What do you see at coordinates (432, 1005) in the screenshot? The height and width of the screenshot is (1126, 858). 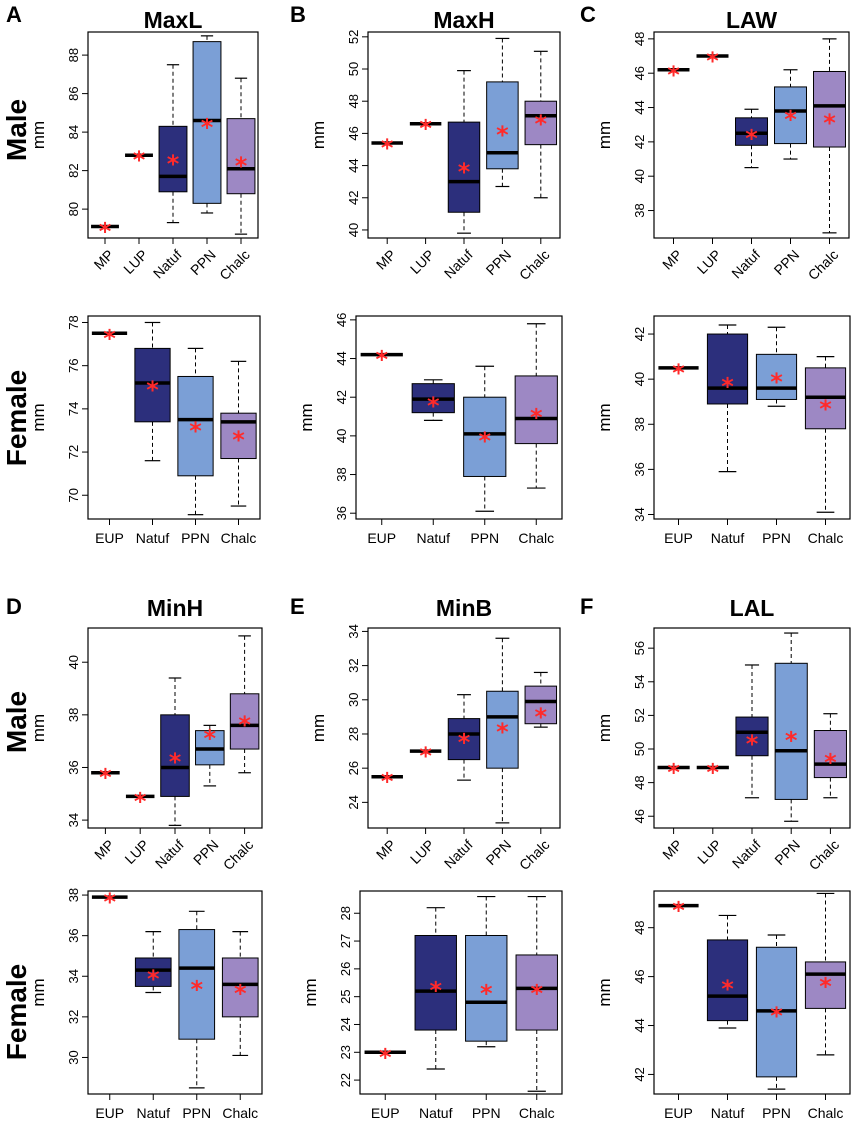 I see `chart-10: mm 22 23 24 25 26 27 28 EUP * Natuf * PPN * Chalc *` at bounding box center [432, 1005].